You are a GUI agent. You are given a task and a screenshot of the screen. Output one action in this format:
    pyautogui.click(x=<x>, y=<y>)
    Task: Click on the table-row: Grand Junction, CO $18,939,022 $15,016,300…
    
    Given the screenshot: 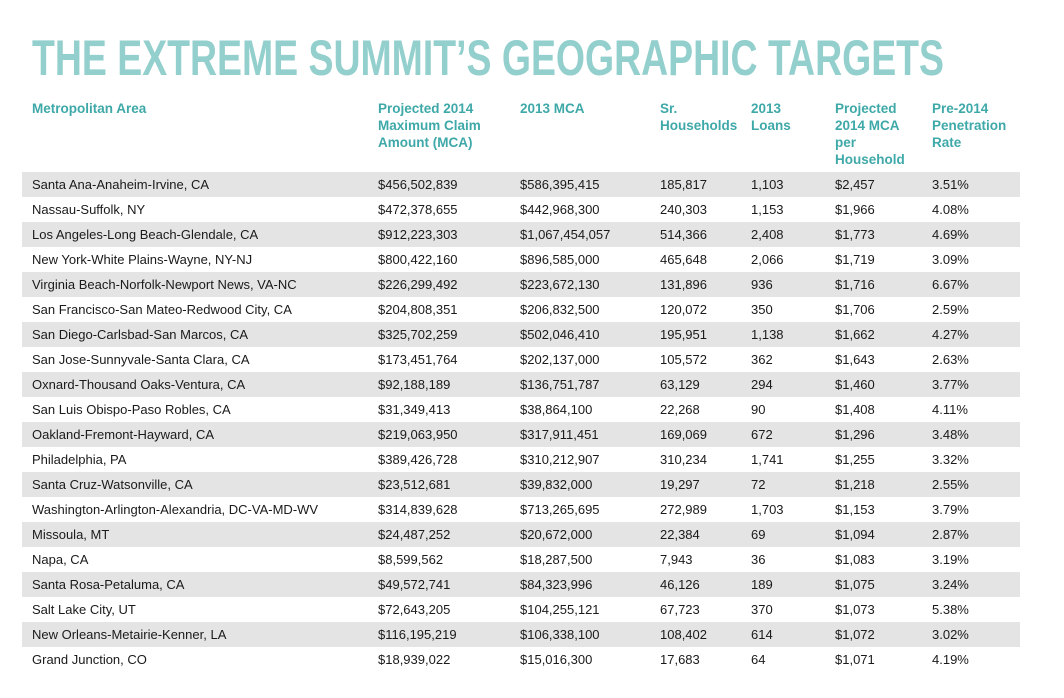 What is the action you would take?
    pyautogui.click(x=521, y=659)
    